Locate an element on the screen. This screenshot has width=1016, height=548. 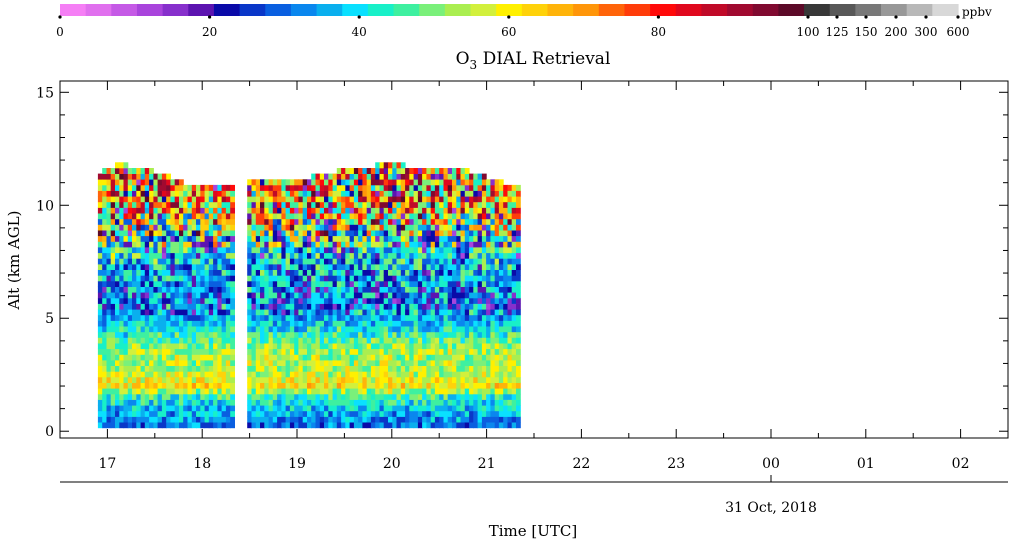
x-tick-label: 23 is located at coordinates (676, 464).